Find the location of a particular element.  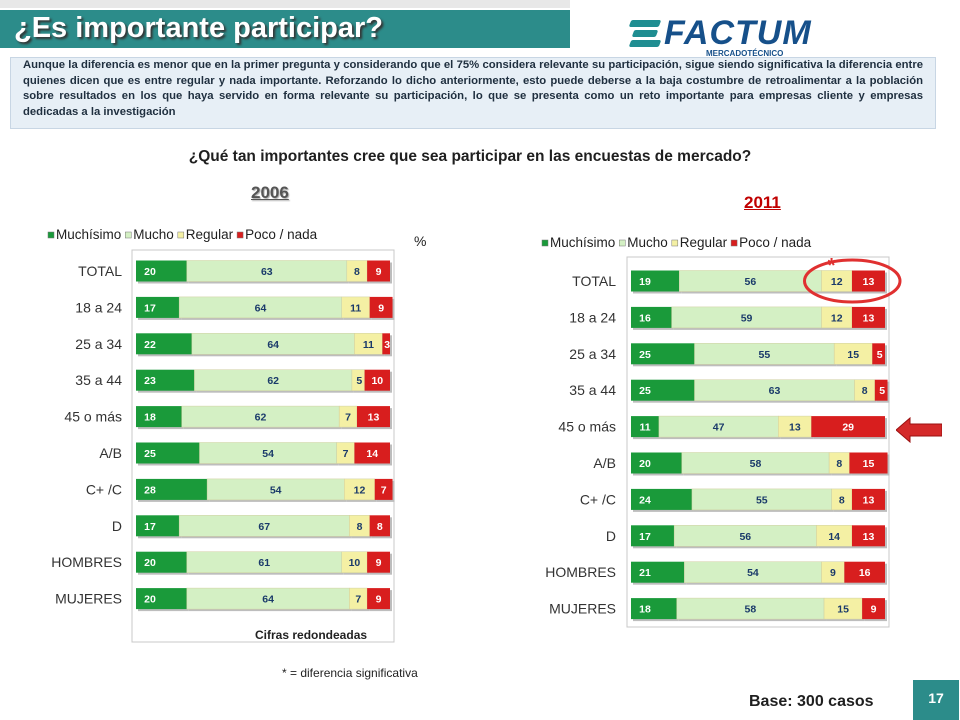

chart-2006-legend-label: Muchísimo is located at coordinates (88, 234).